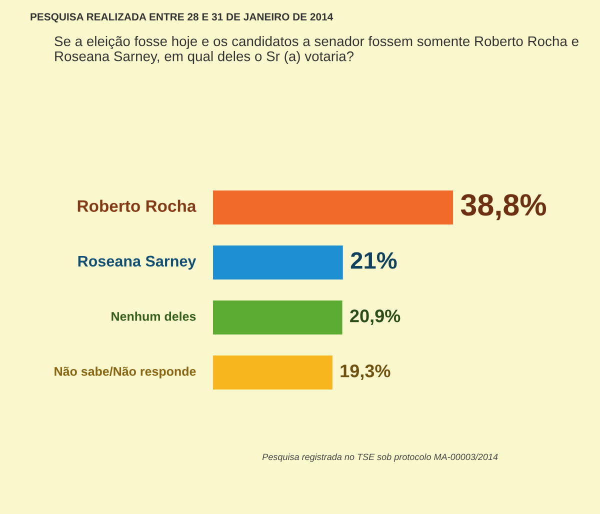 The image size is (600, 514). I want to click on data-label: 20,9%, so click(375, 317).